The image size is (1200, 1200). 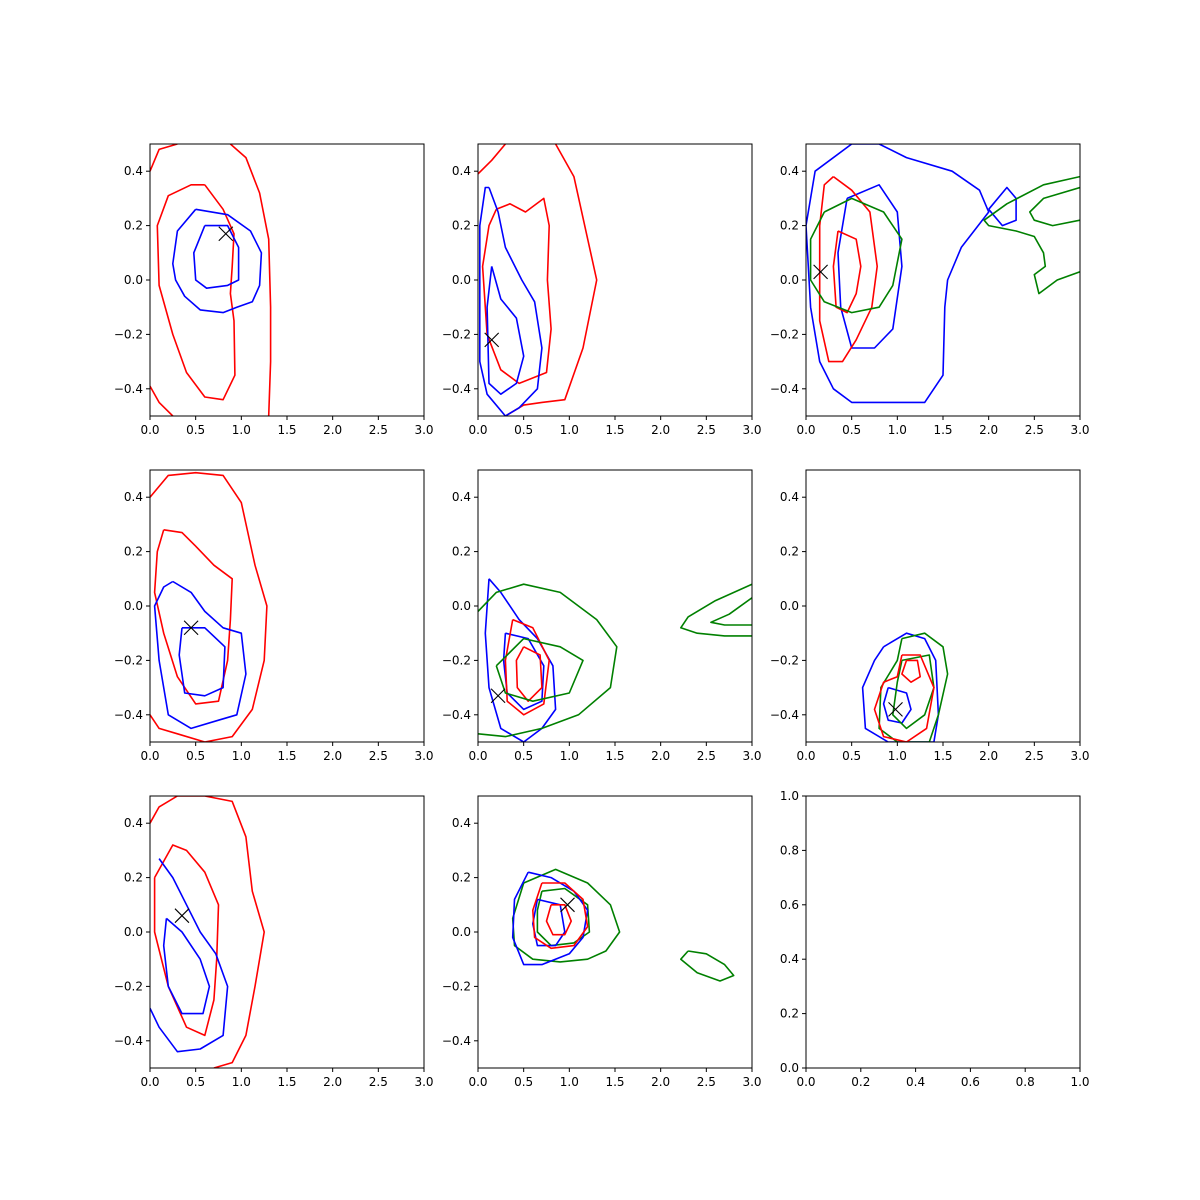 I want to click on subplot-1: 0.0 0.5 1.0 1.5 2.0 2.5 3.0 −0.4 −0.2 0.0 0.2 0.4, so click(x=274, y=290).